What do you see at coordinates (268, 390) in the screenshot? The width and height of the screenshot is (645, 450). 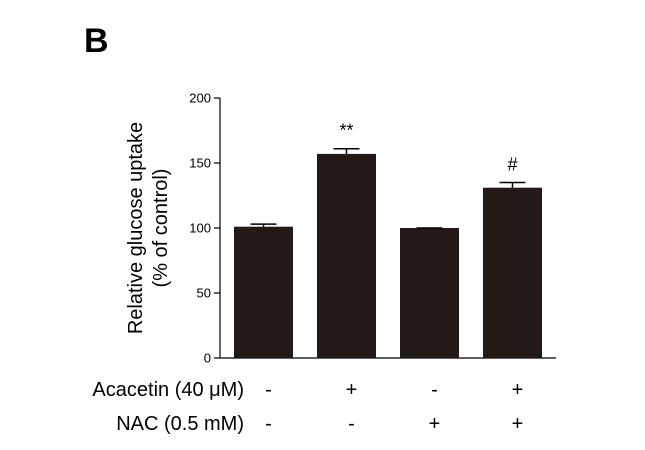 I see `condition-1-sign-1: -` at bounding box center [268, 390].